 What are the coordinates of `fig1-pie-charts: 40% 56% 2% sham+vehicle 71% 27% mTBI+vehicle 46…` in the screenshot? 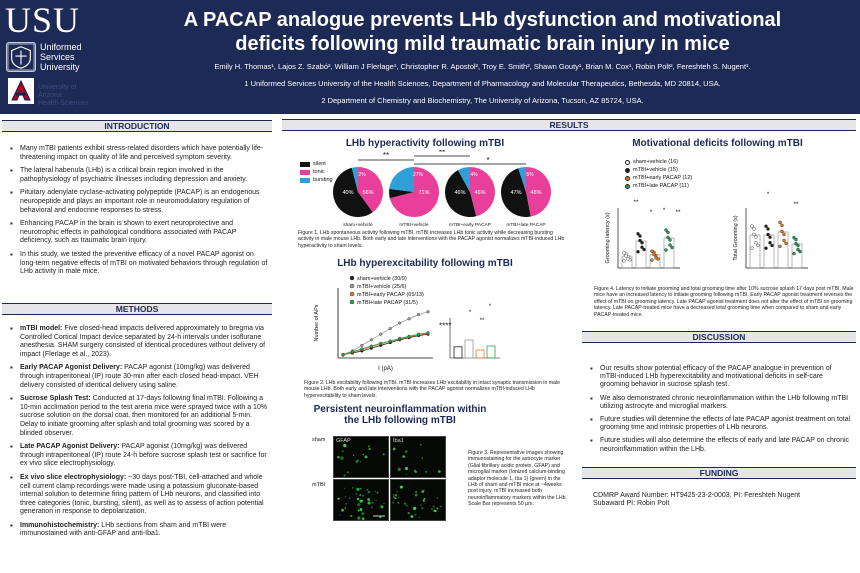 It's located at (442, 189).